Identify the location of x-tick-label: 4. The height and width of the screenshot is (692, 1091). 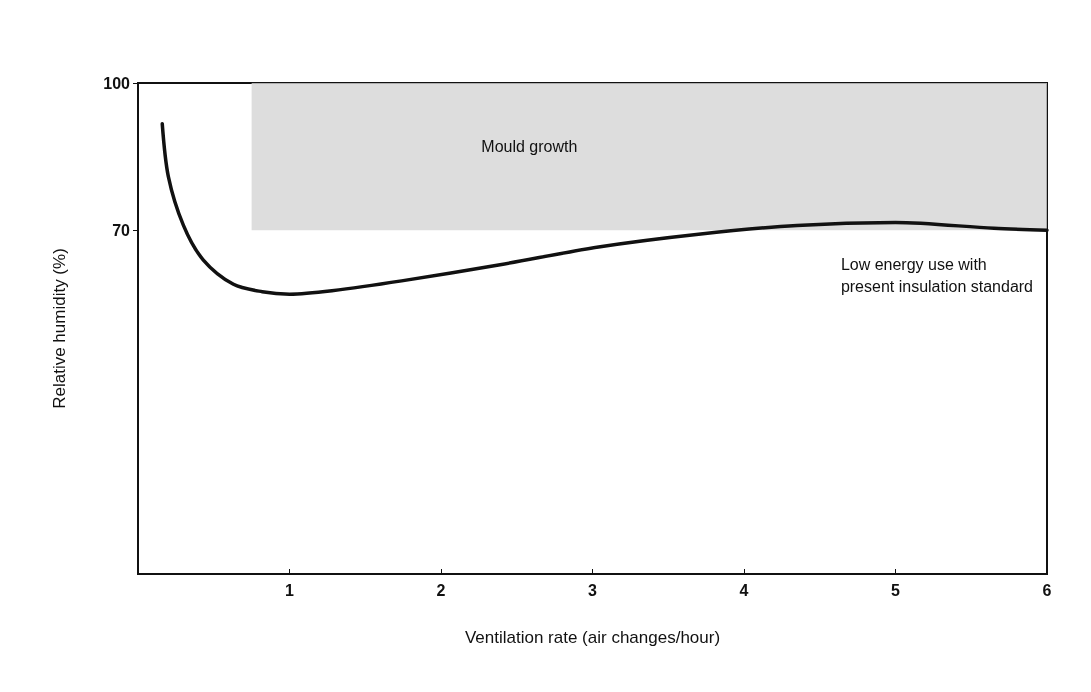
(744, 590).